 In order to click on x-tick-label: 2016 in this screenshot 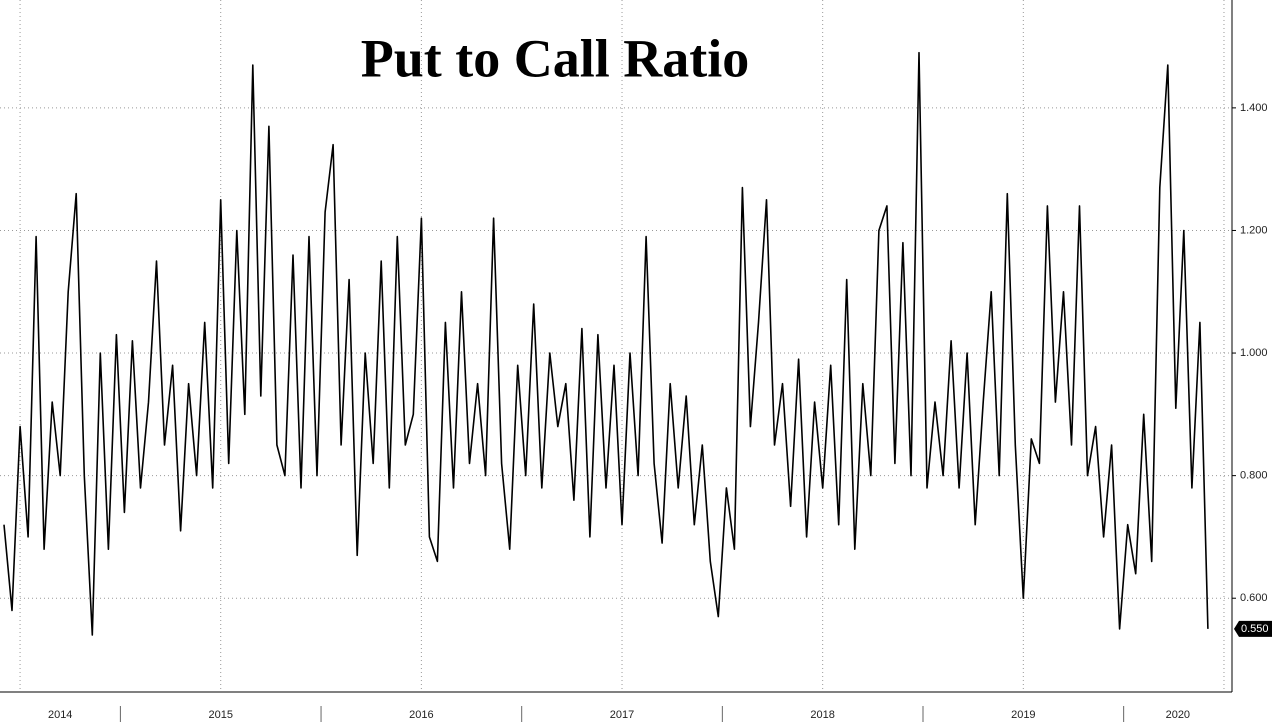, I will do `click(421, 715)`.